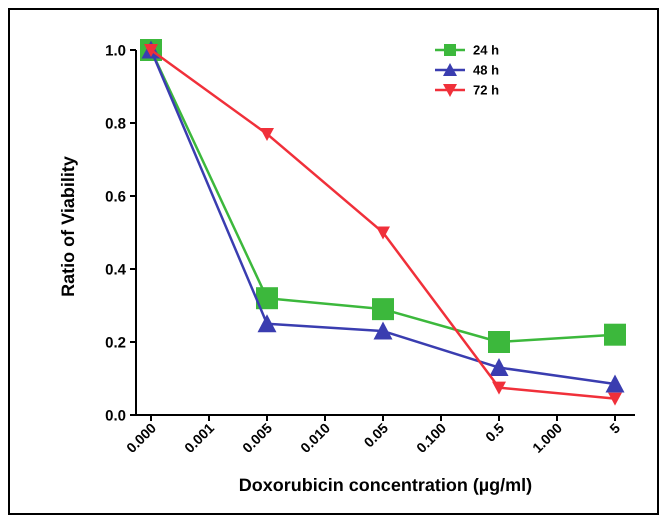 This screenshot has height=521, width=665. I want to click on x-tick-label: 0.05, so click(376, 435).